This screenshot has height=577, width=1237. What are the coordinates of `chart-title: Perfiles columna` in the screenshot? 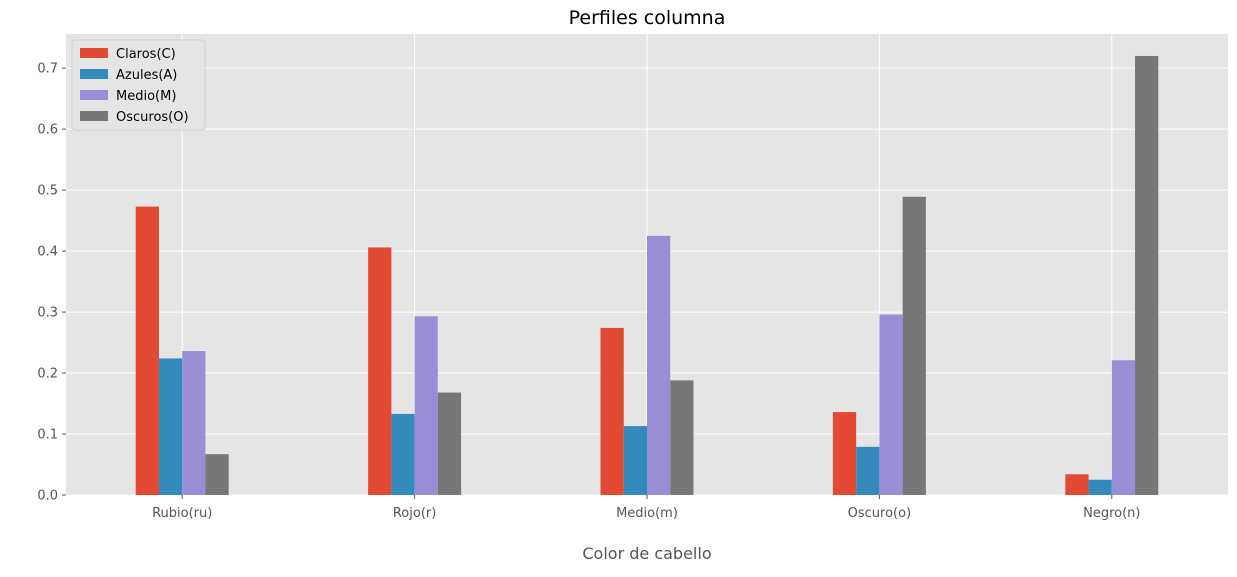 It's located at (647, 18).